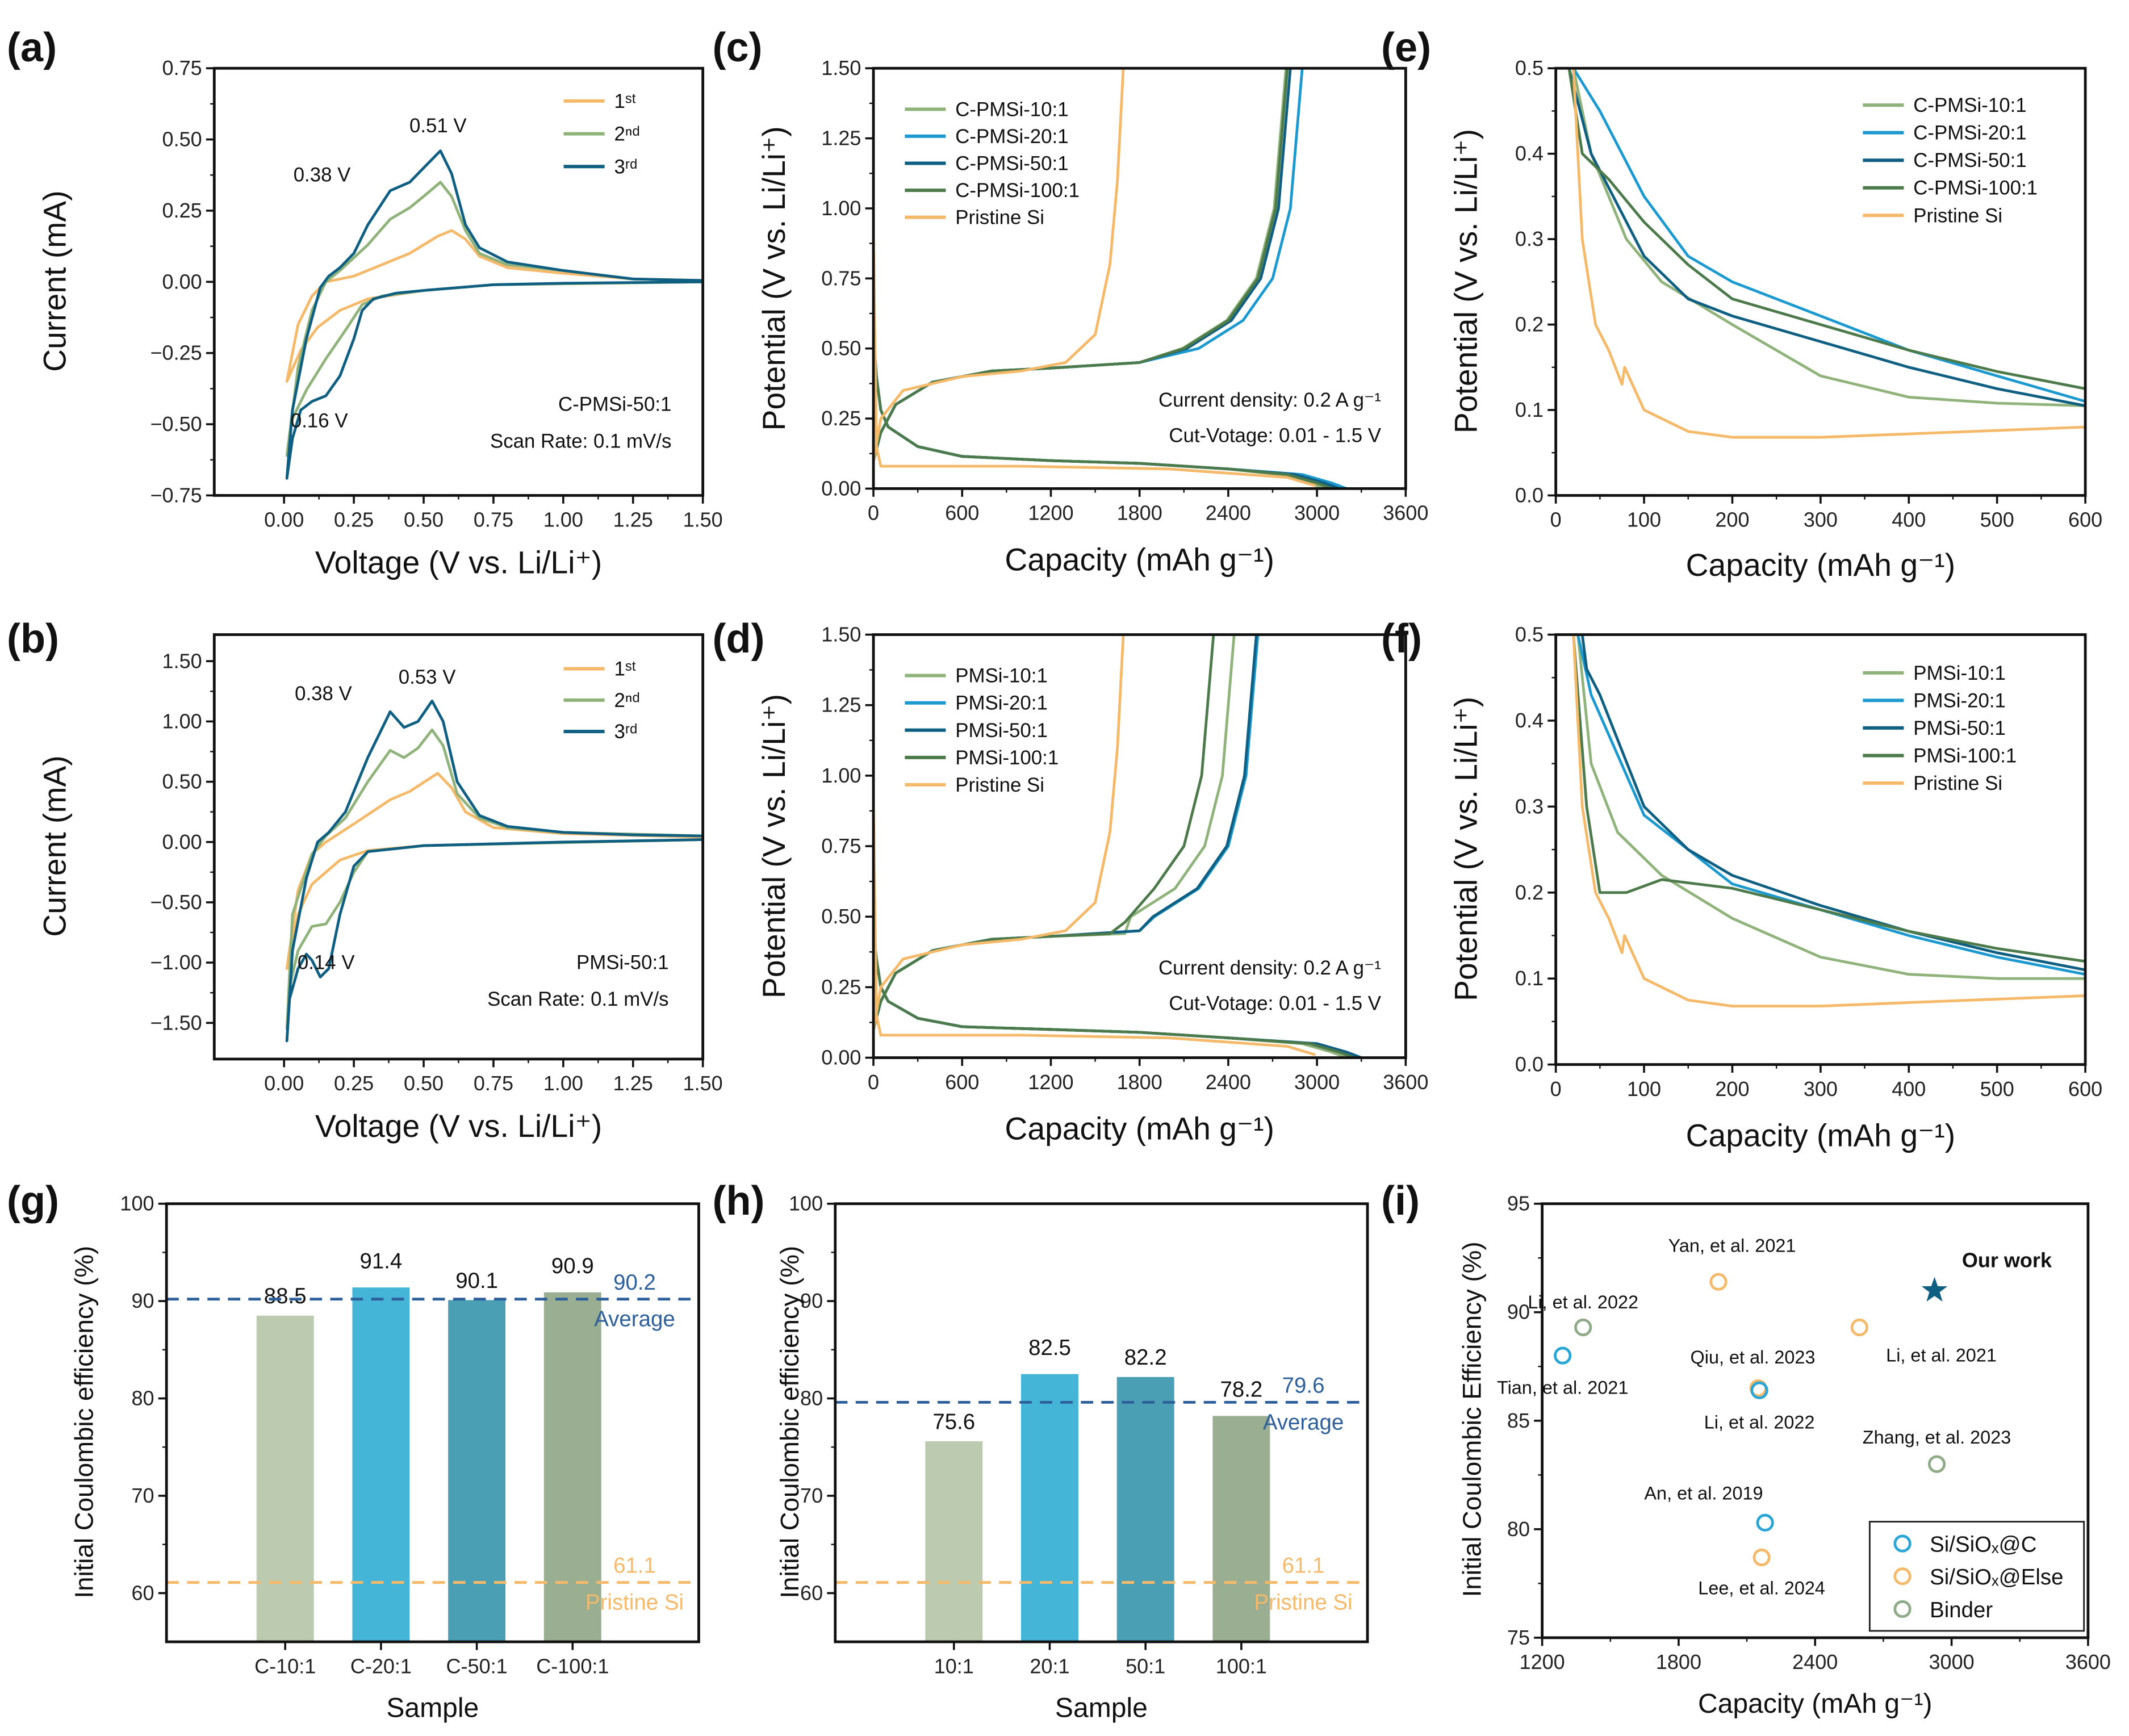 This screenshot has height=1736, width=2129. Describe the element at coordinates (1049, 1348) in the screenshot. I see `bar-value-label: 82.5` at that location.